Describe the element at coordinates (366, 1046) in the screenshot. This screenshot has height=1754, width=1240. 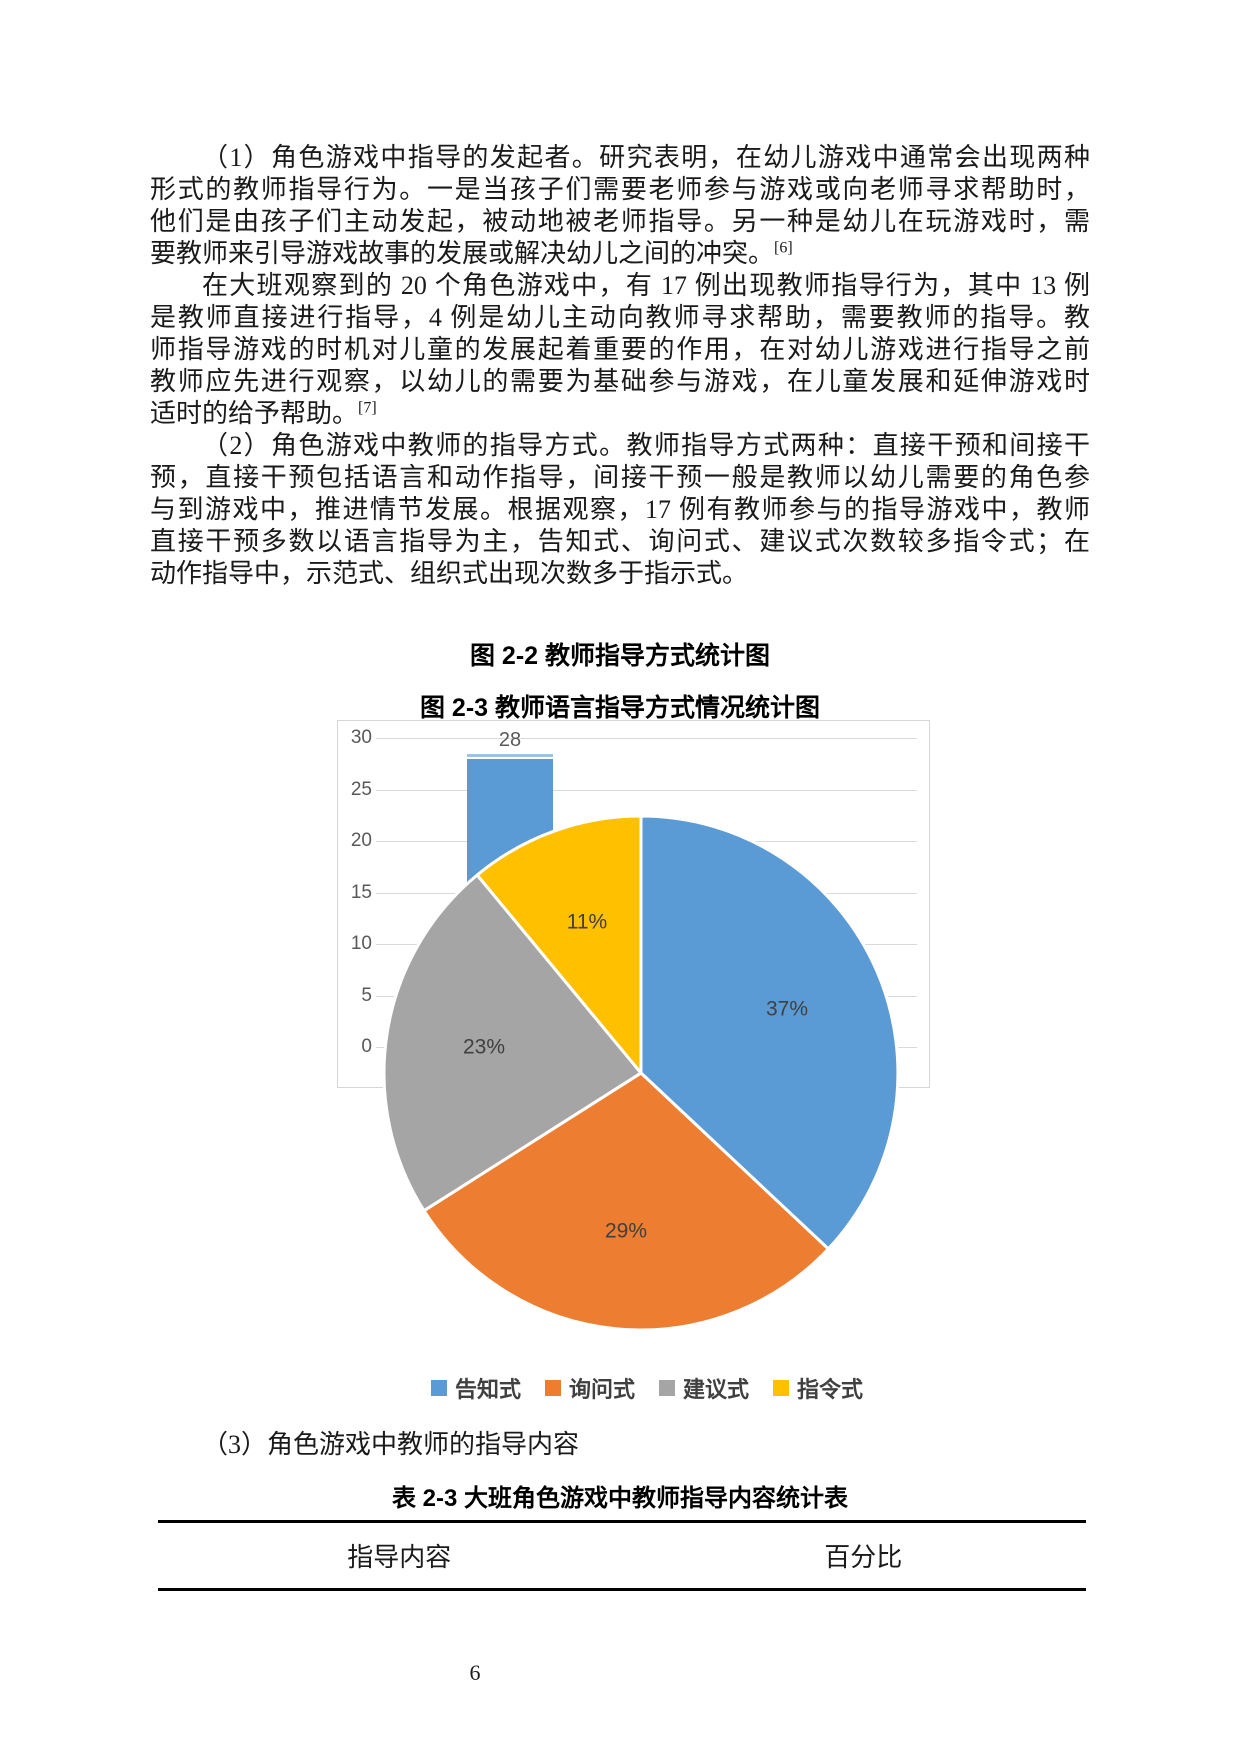
I see `y-axis-tick-label: 0` at that location.